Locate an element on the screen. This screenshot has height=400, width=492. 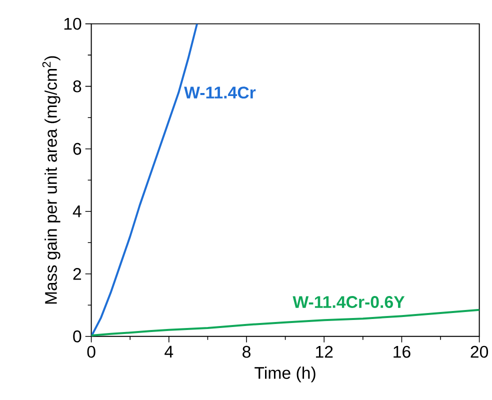
y-tick-label: 6 is located at coordinates (77, 148).